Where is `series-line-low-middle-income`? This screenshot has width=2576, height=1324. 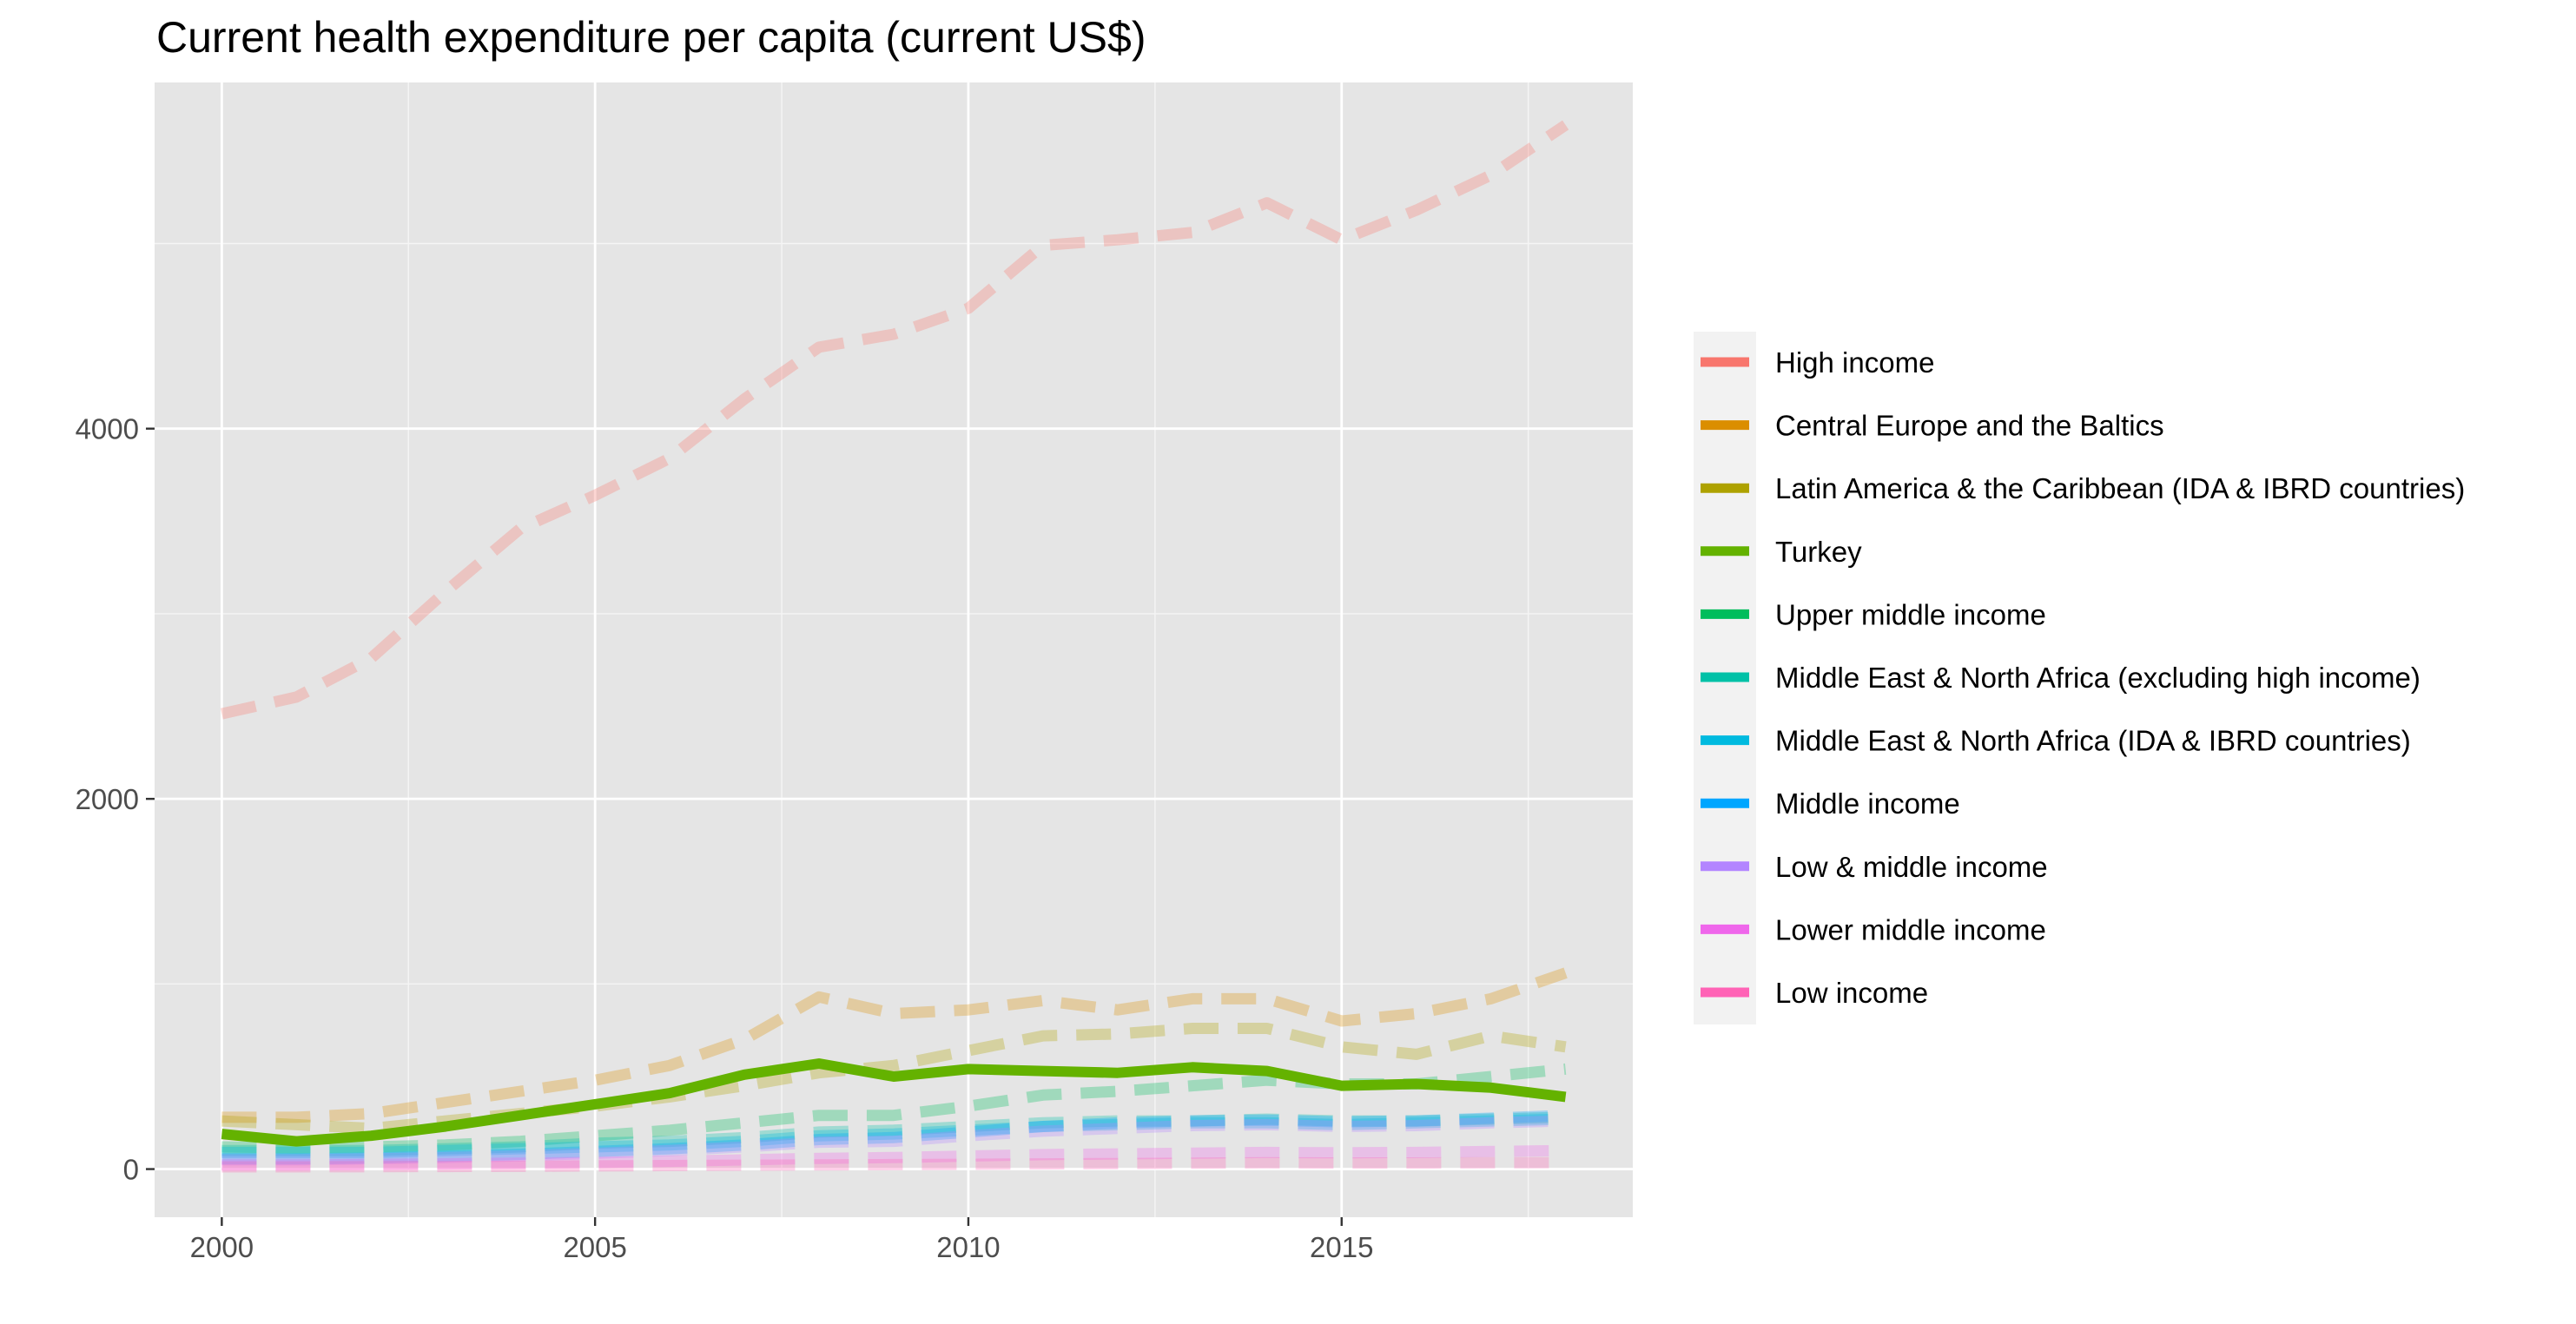
series-line-low-middle-income is located at coordinates (893, 1141).